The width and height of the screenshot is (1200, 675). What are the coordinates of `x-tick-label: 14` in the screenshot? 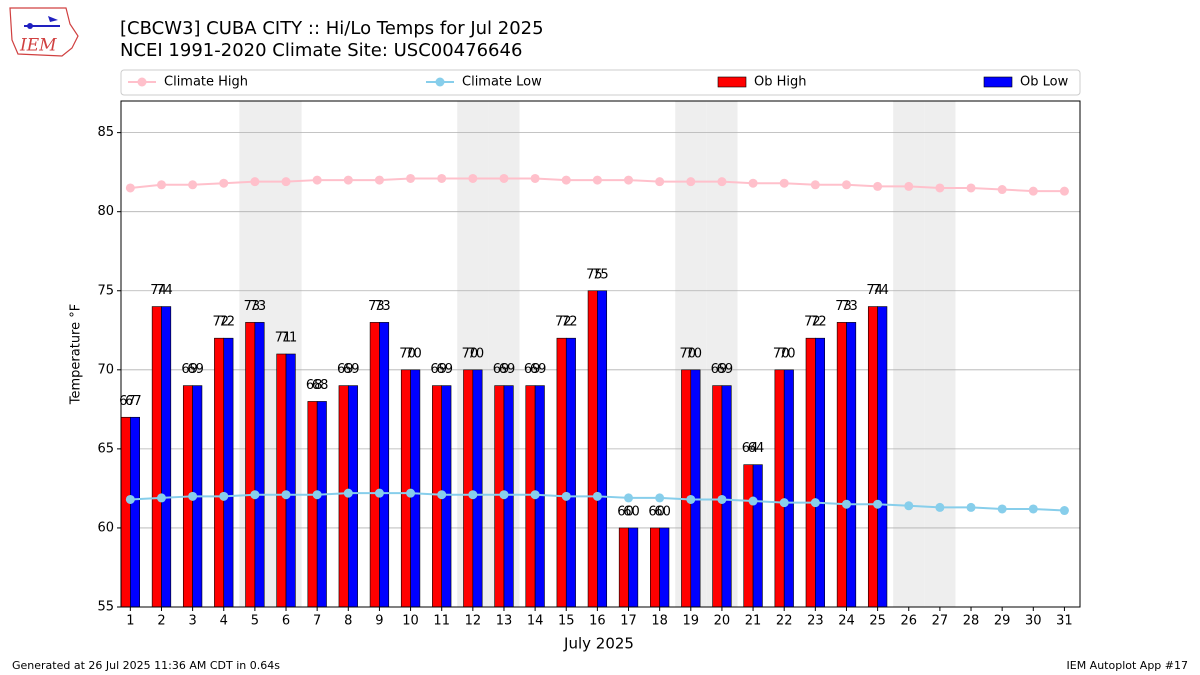 It's located at (535, 621).